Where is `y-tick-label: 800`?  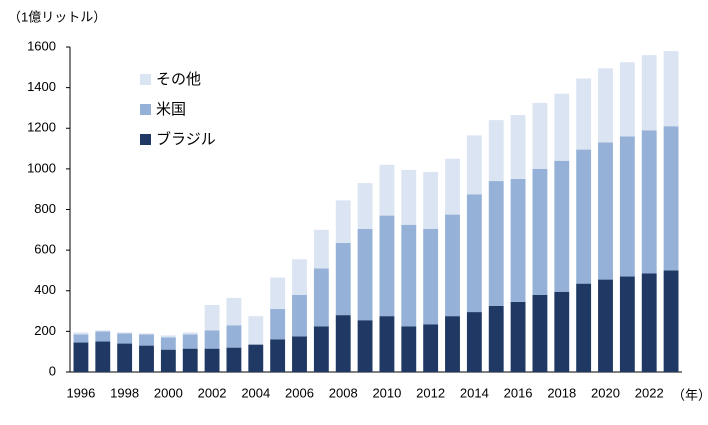
y-tick-label: 800 is located at coordinates (45, 208).